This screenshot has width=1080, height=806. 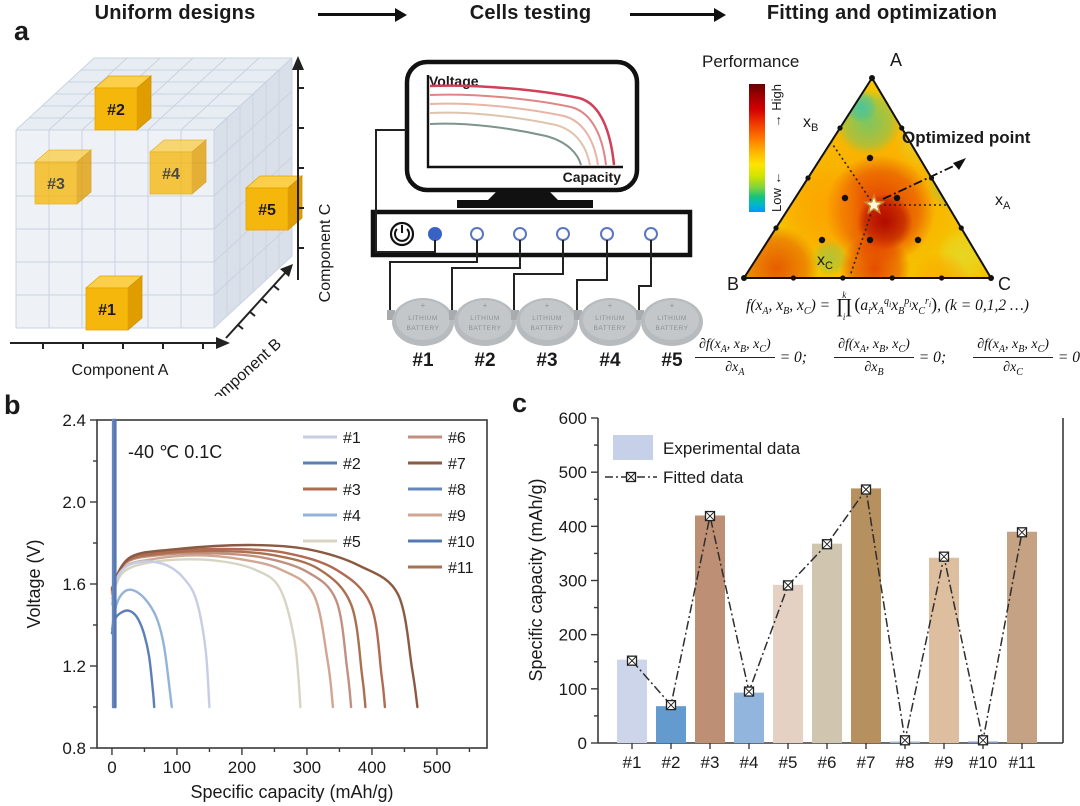 I want to click on condition-annotation: -40 ℃ 0.1C, so click(x=175, y=452).